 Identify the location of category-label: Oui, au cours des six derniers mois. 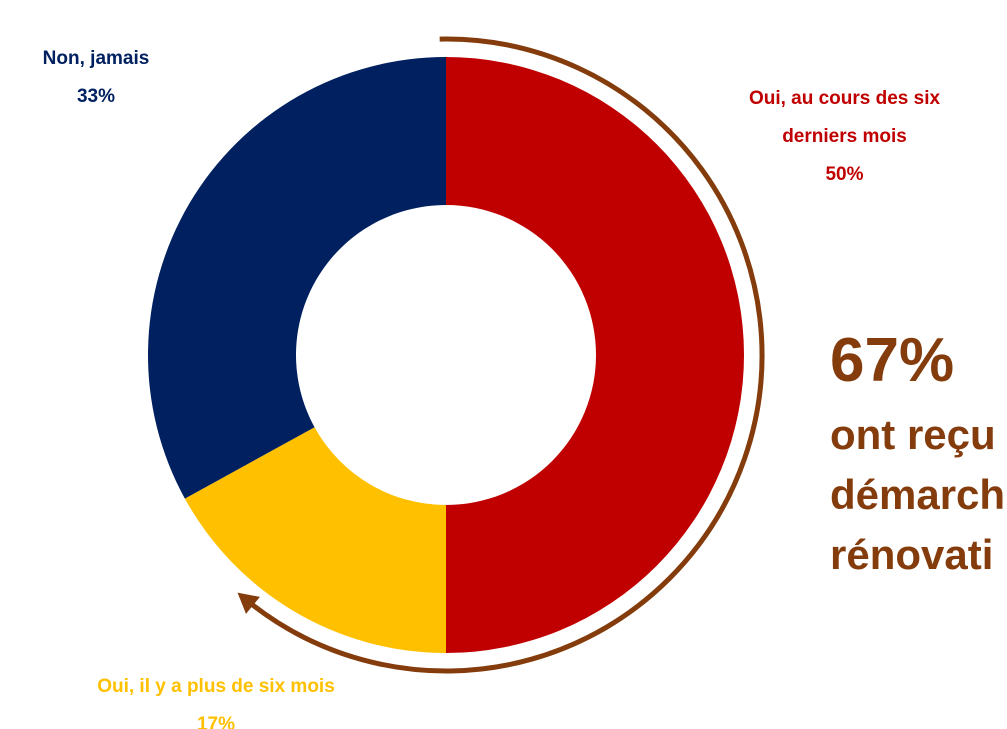
(844, 117).